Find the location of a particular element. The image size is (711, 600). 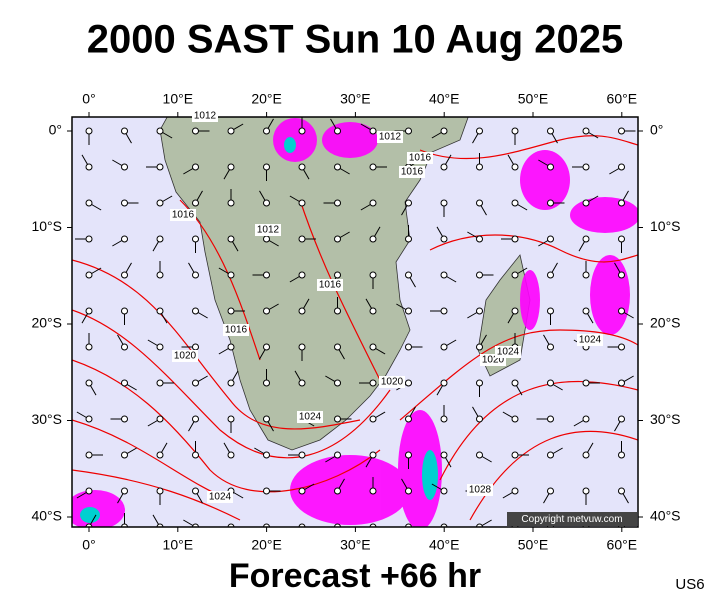

title: 2000 SAST Sun 10 Aug 2025 is located at coordinates (355, 40).